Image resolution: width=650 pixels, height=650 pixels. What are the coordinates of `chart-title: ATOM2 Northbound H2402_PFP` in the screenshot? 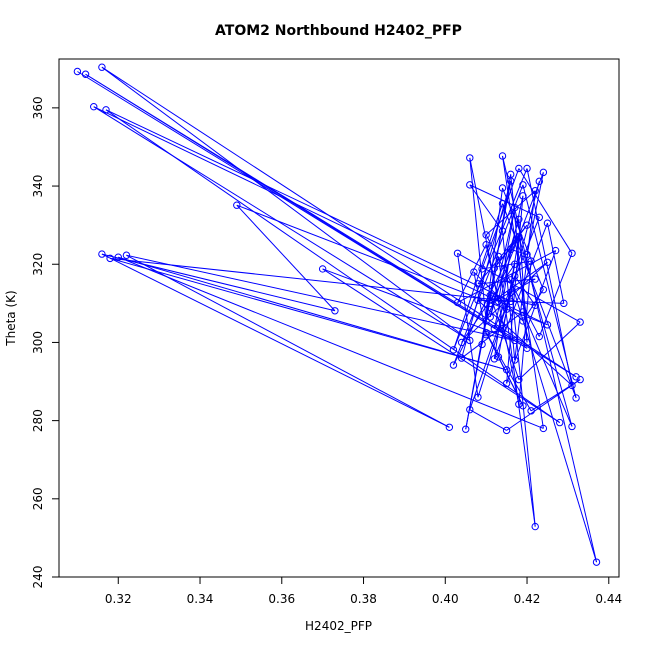 It's located at (338, 31).